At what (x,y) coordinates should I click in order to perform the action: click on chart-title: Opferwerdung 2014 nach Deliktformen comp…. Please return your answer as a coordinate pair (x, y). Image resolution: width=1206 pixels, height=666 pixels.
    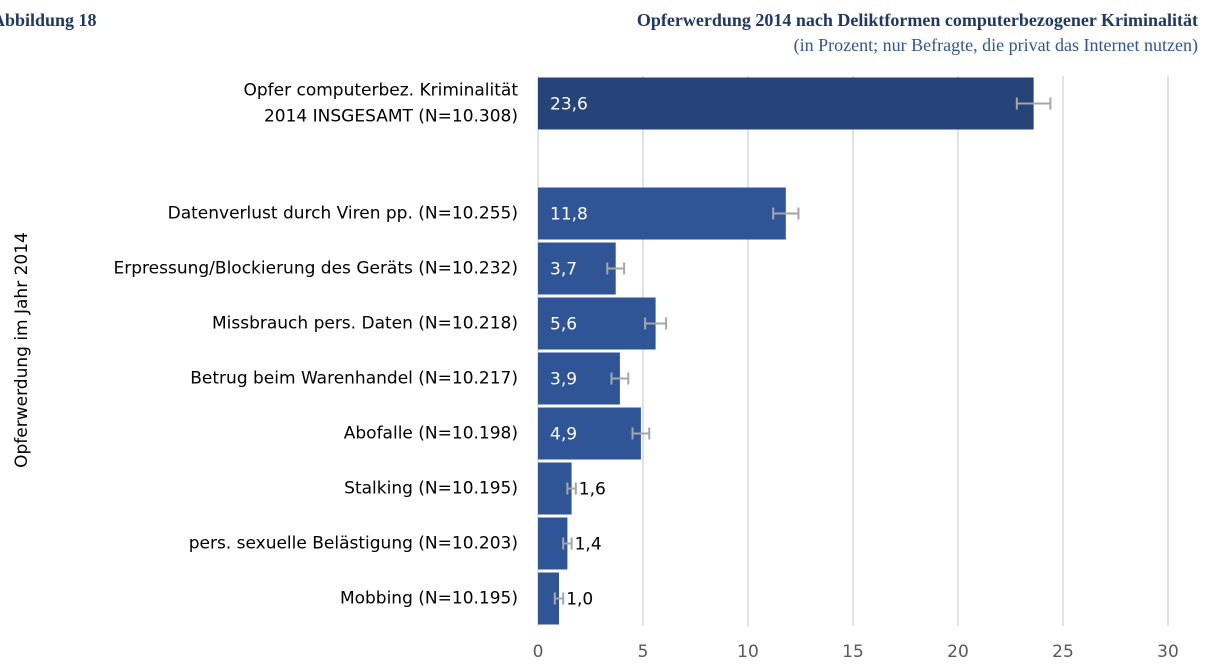
    Looking at the image, I should click on (917, 20).